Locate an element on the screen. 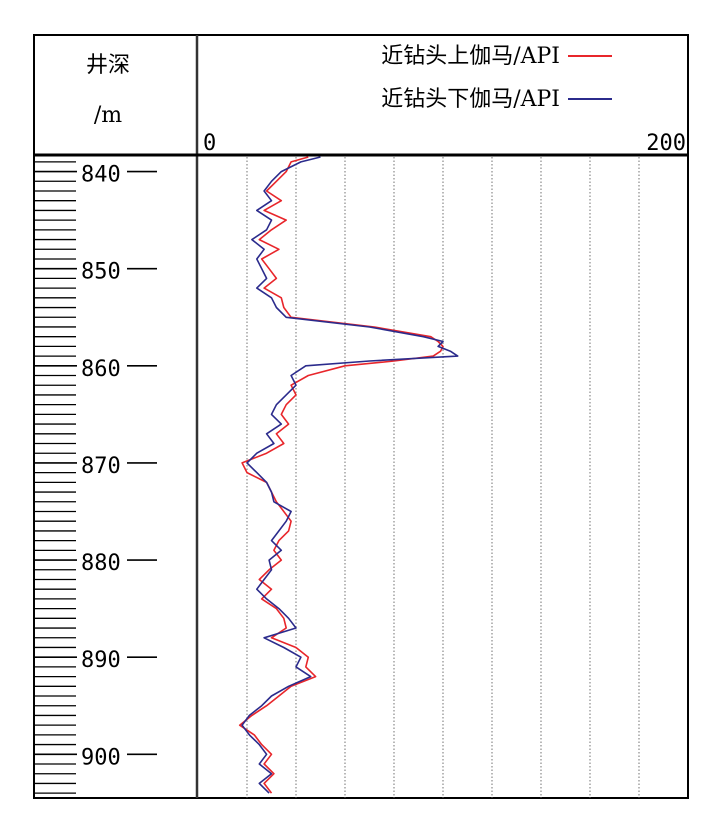  depth-label: 900 is located at coordinates (101, 757).